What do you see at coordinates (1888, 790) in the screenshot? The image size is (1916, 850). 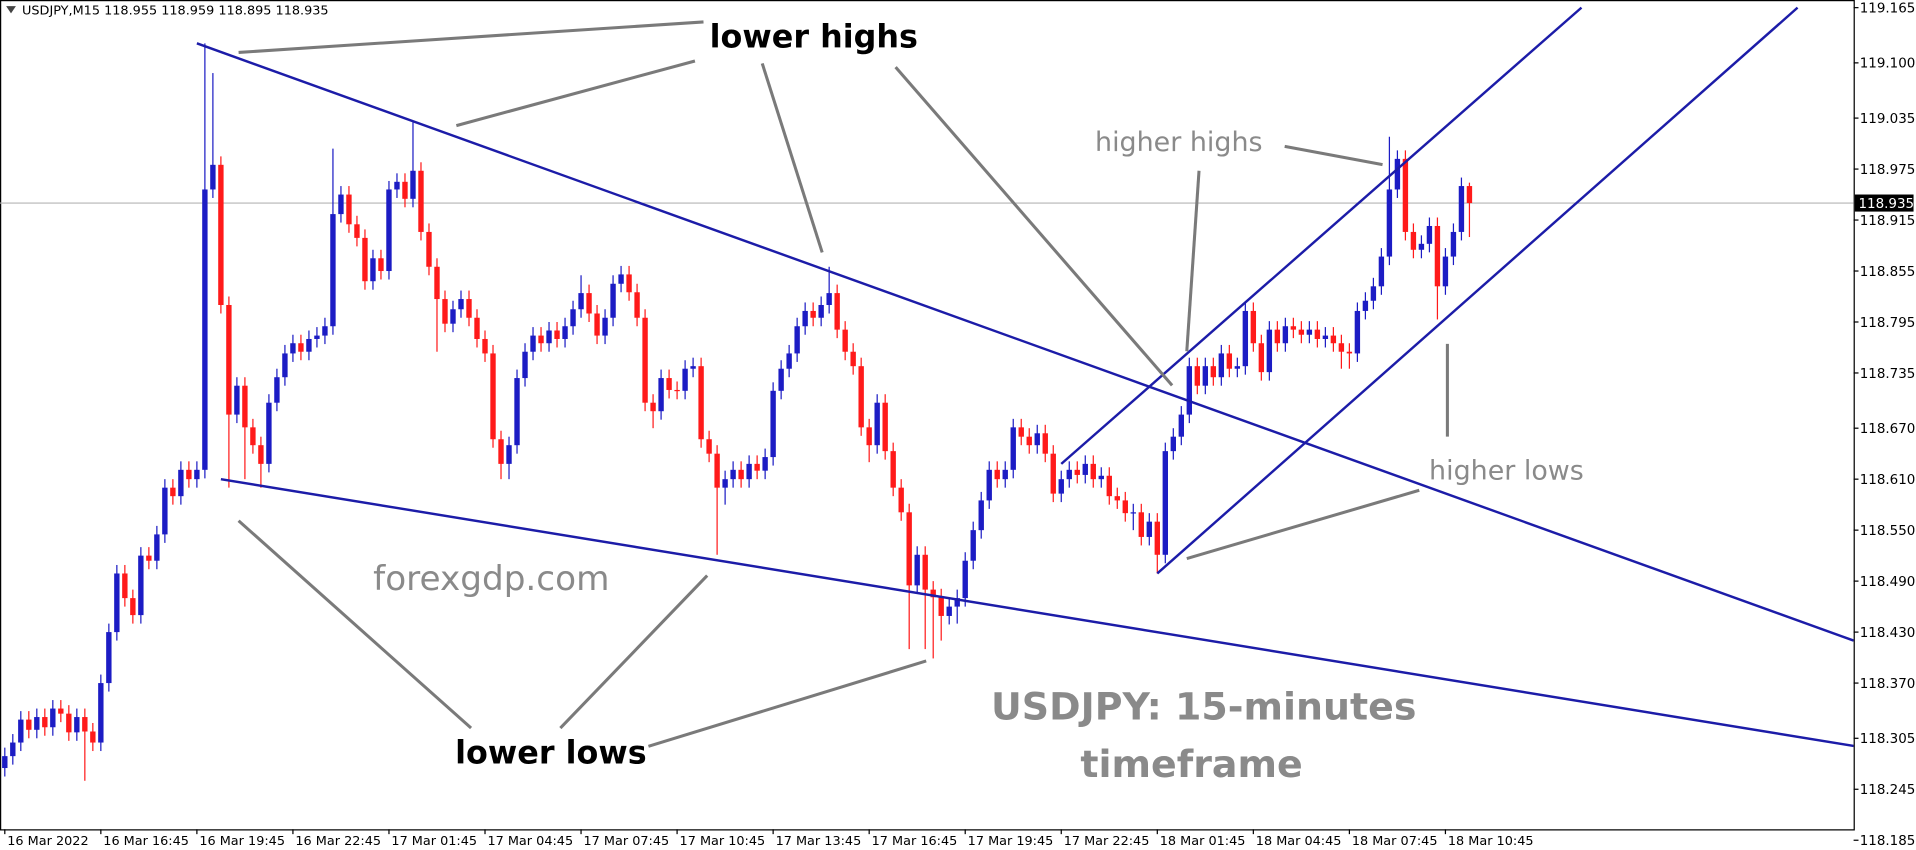 I see `y-tick-label: 118.245` at bounding box center [1888, 790].